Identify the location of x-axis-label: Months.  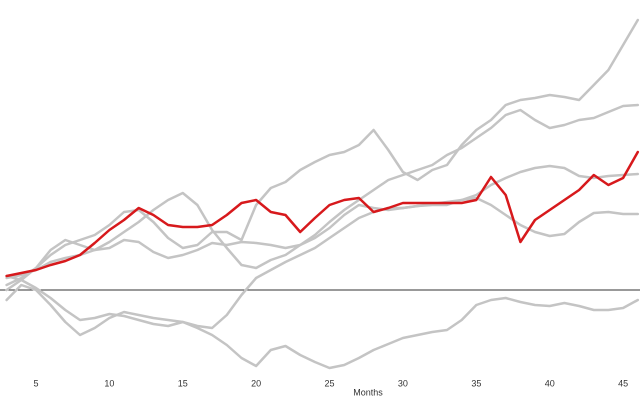
(368, 392).